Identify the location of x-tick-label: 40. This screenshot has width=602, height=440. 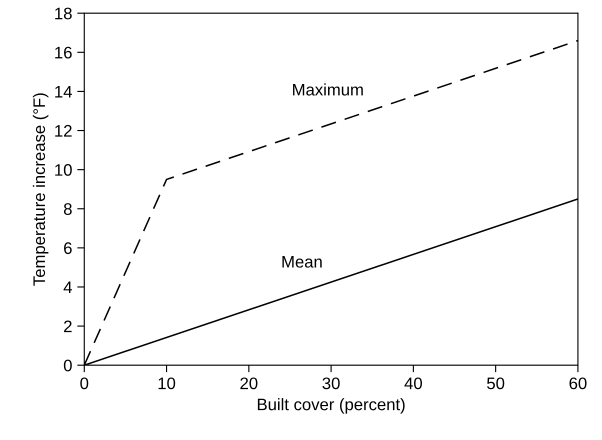
(413, 383).